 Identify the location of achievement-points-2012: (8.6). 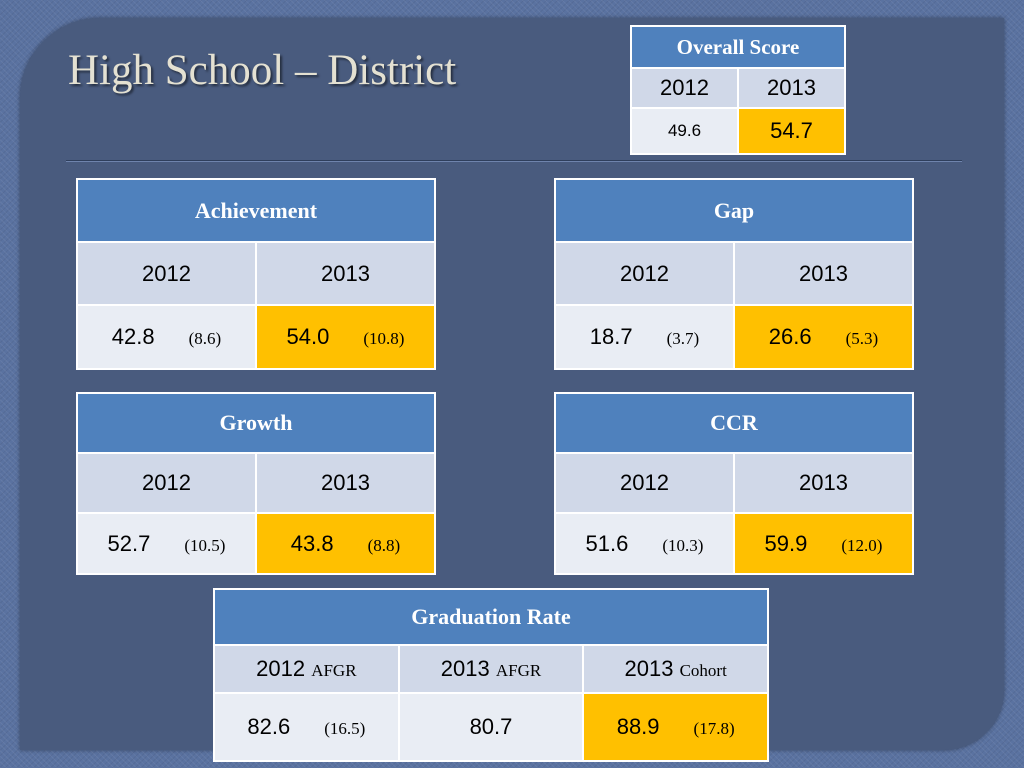
(205, 338).